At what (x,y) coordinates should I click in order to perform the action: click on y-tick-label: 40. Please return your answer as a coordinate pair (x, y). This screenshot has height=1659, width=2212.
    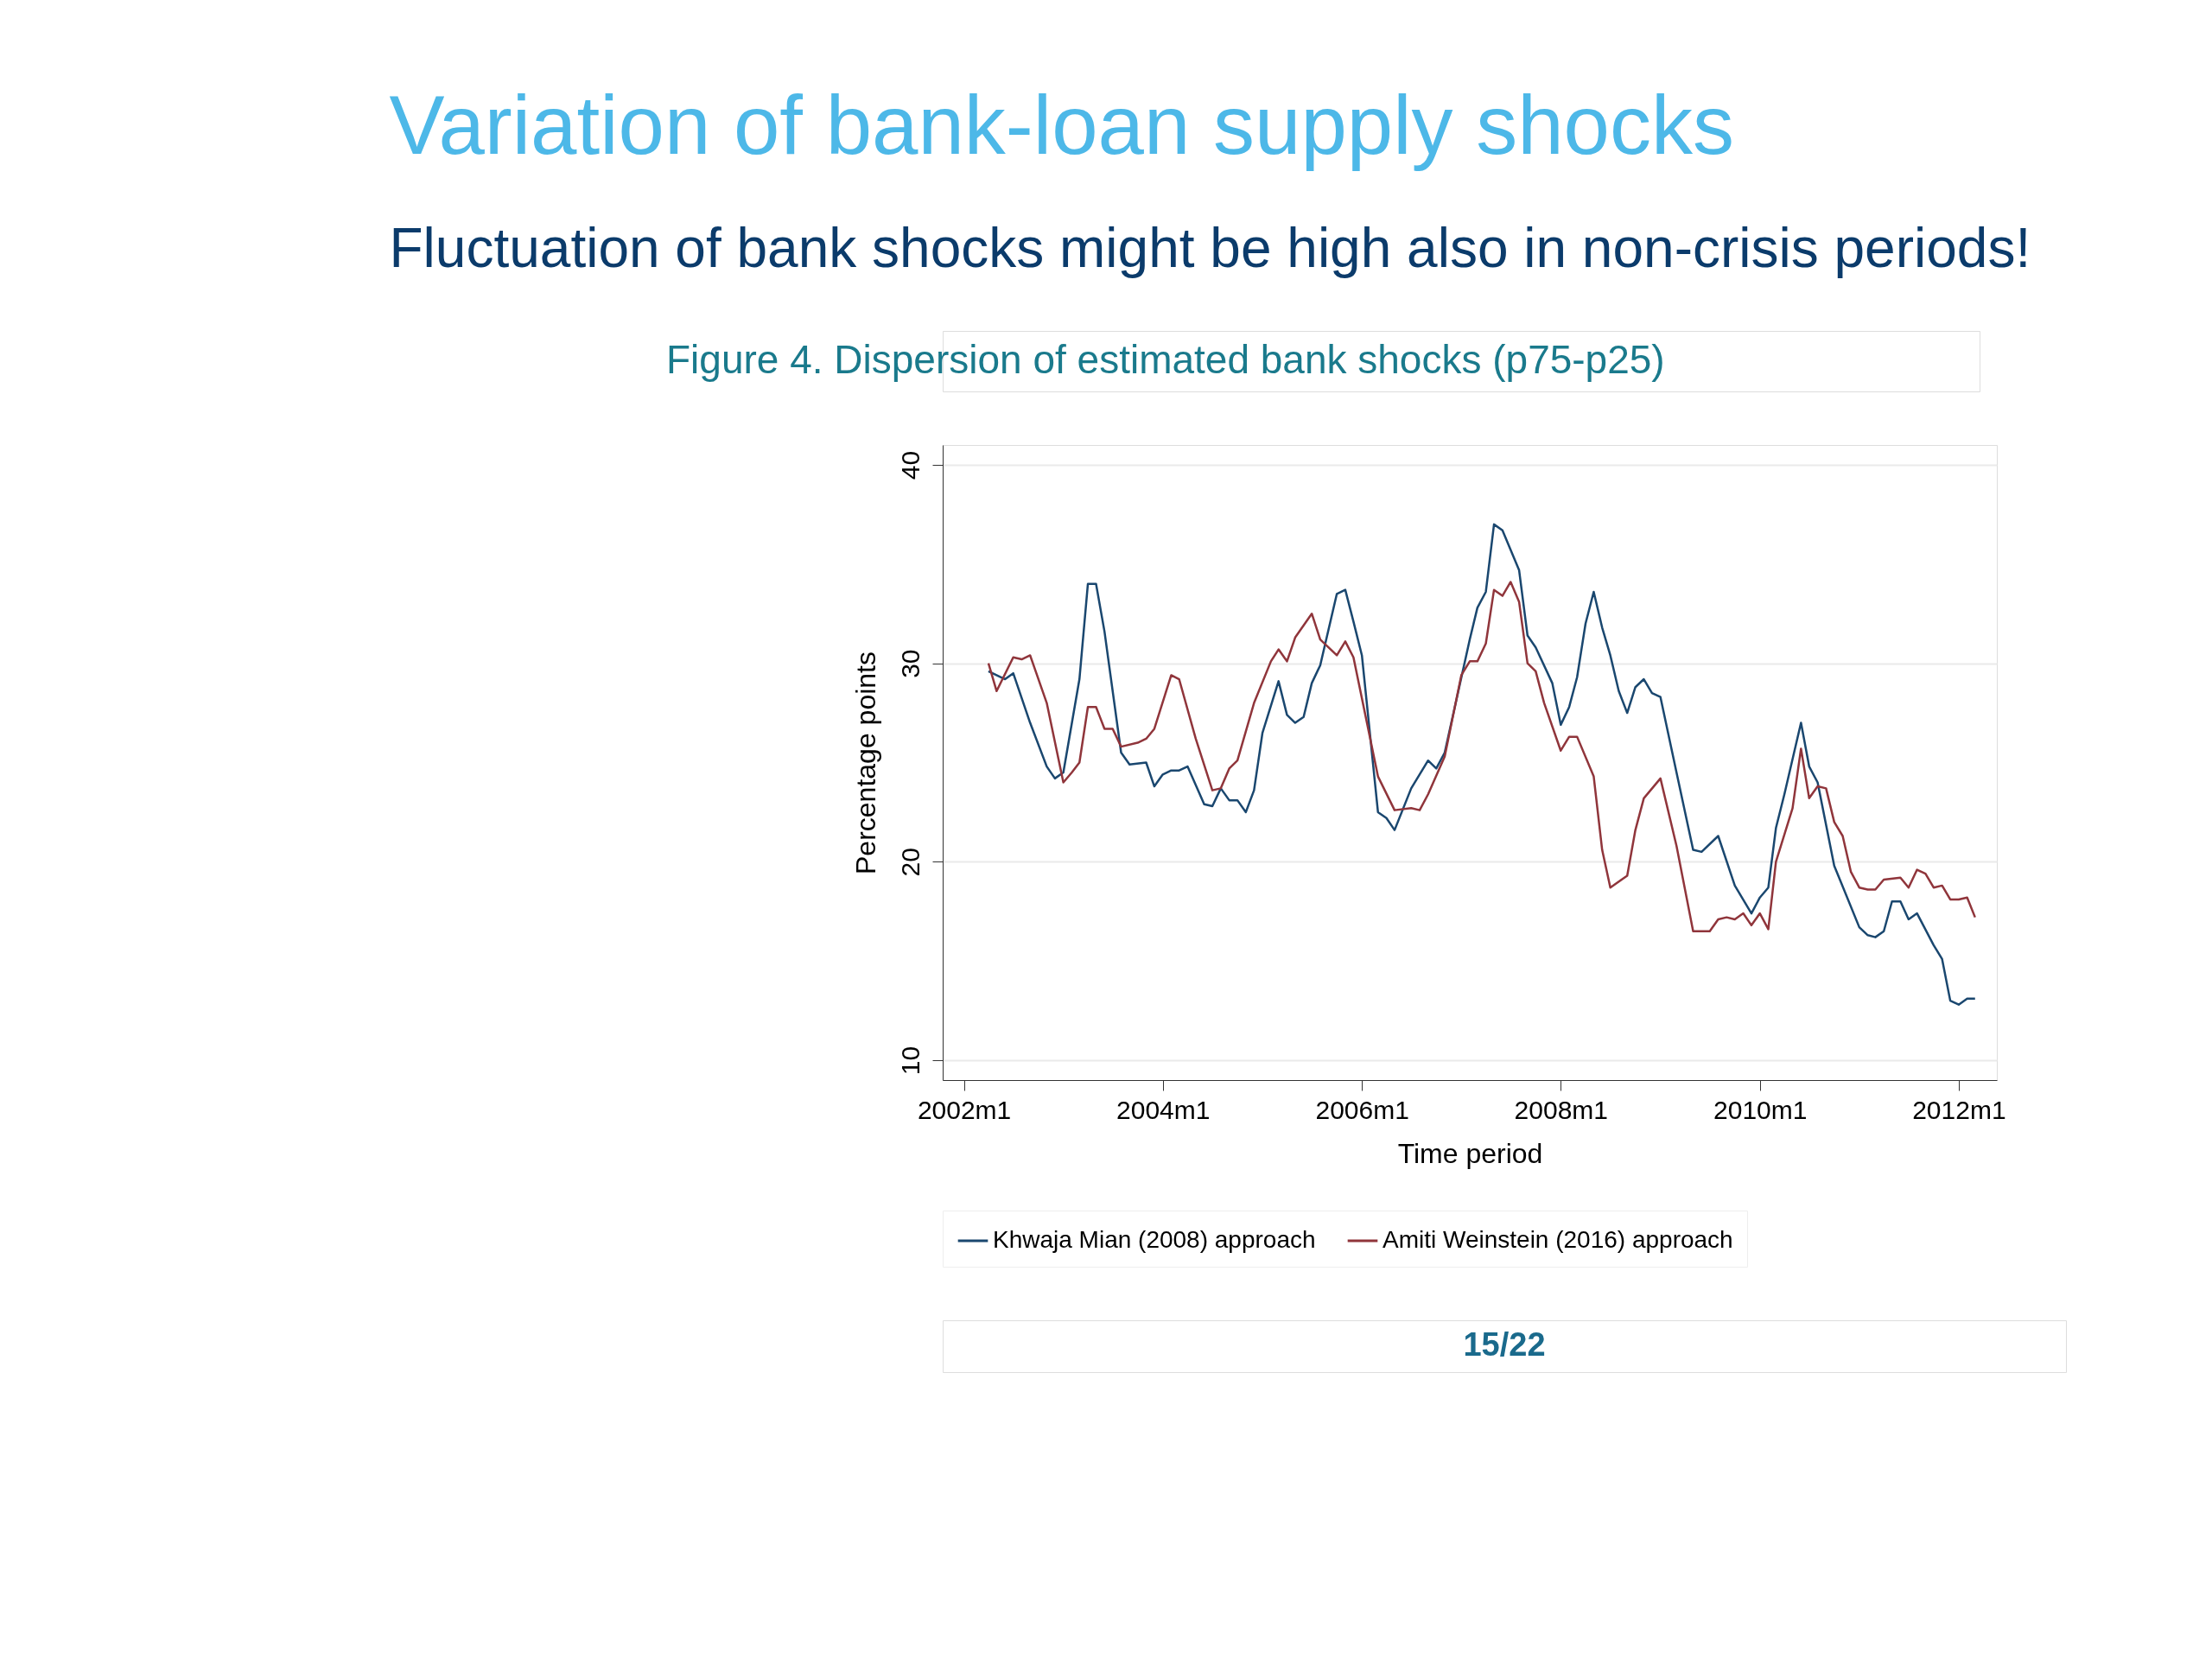
    Looking at the image, I should click on (910, 465).